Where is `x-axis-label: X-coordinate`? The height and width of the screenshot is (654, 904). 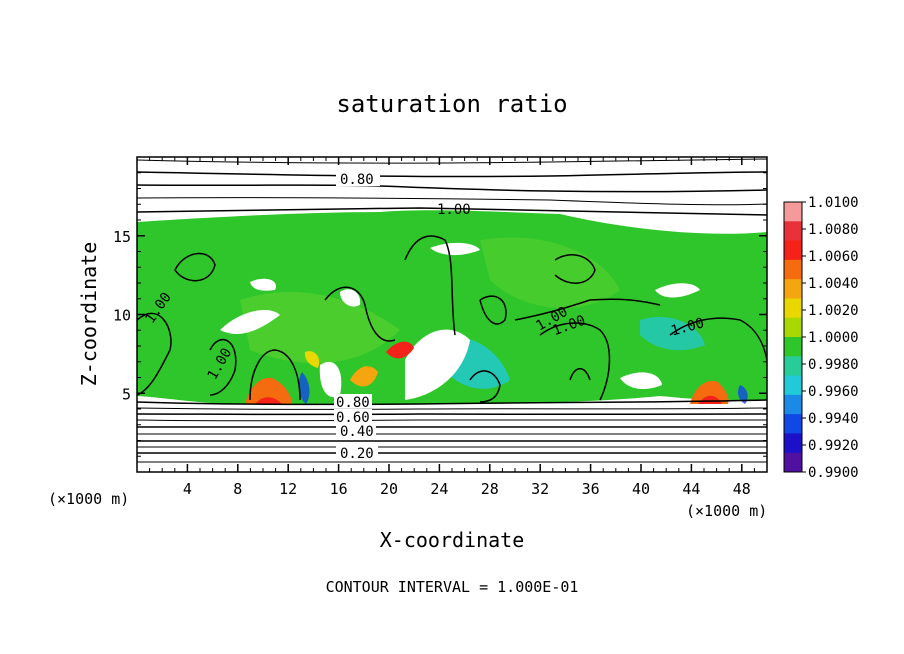
x-axis-label: X-coordinate is located at coordinates (452, 540).